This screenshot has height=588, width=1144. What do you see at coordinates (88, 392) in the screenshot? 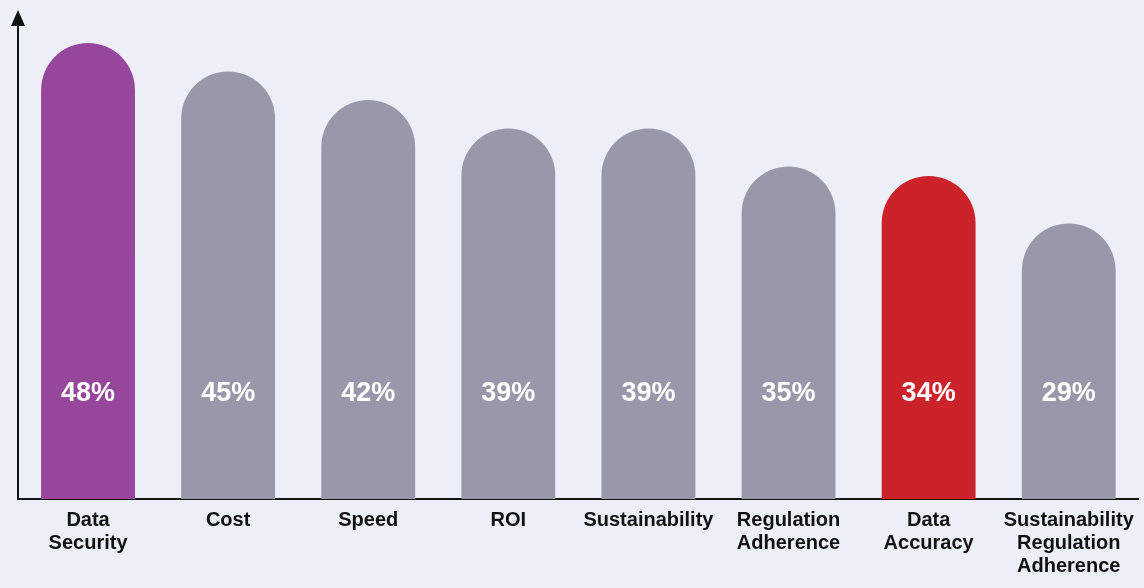
I see `data-label: 48%` at bounding box center [88, 392].